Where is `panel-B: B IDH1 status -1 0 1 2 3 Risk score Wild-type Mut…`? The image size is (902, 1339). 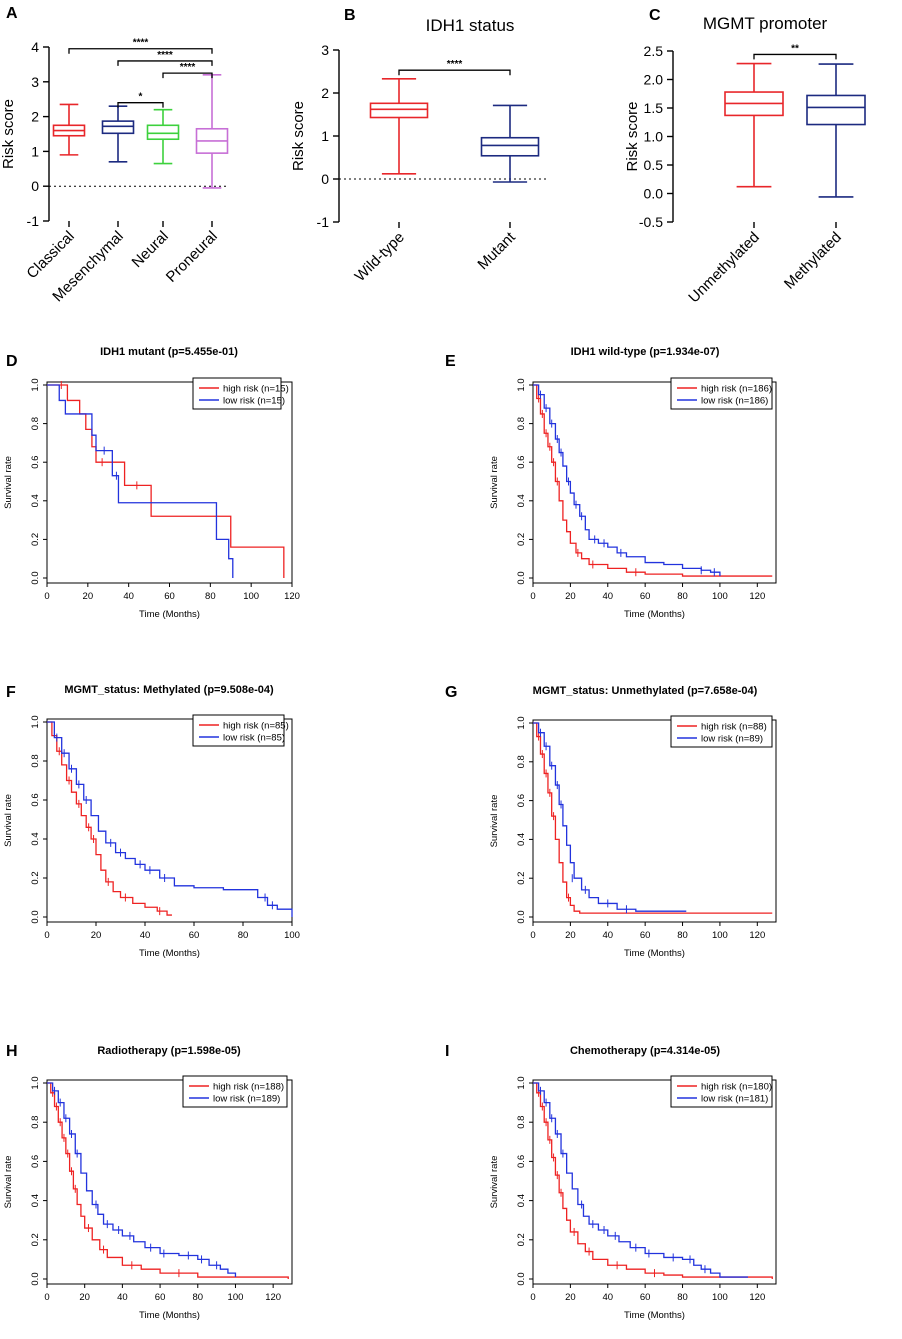
panel-B: B IDH1 status -1 0 1 2 3 Risk score Wild-type Mut… is located at coordinates (418, 146).